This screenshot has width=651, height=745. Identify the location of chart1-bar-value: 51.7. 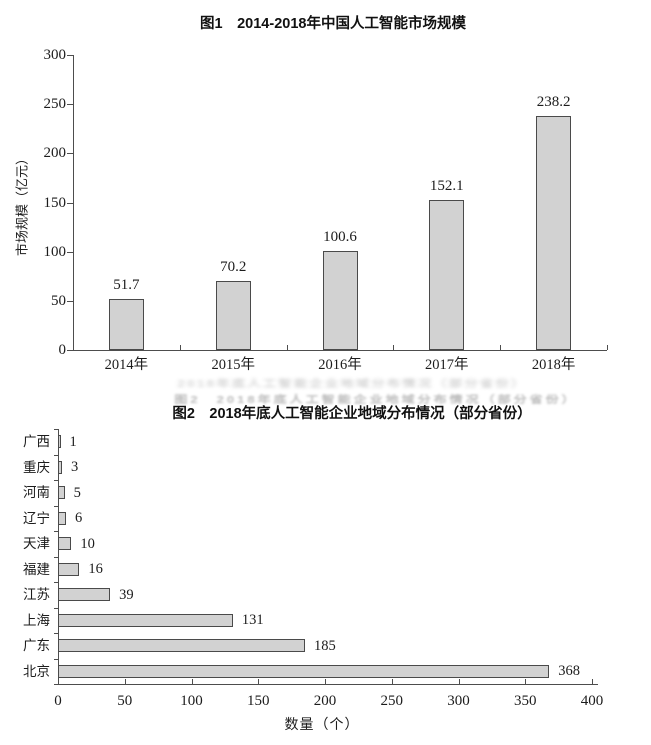
(126, 285).